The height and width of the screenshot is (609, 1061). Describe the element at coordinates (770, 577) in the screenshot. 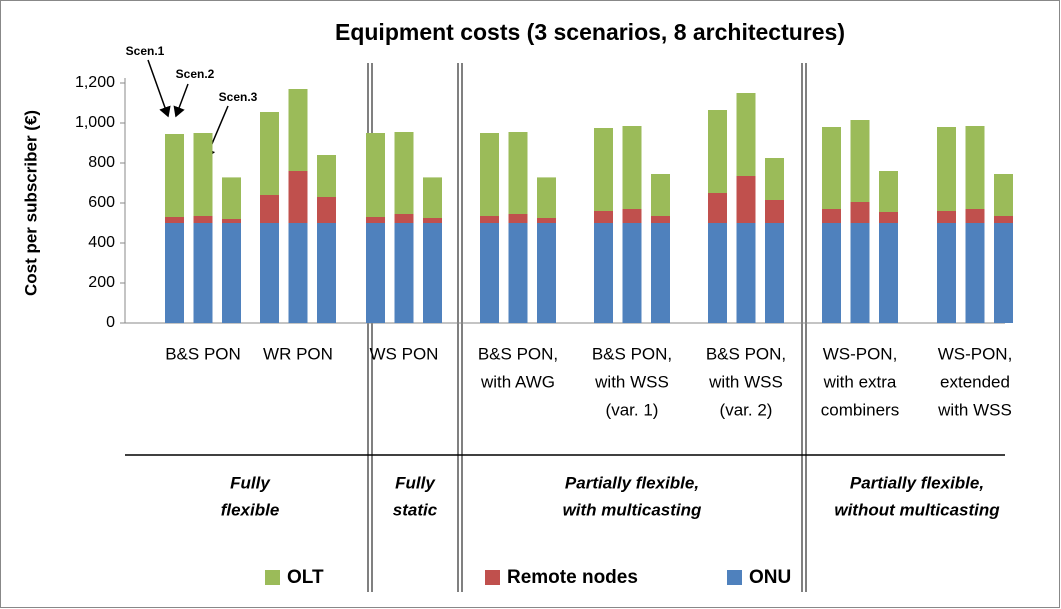

I see `legend-label: ONU` at that location.